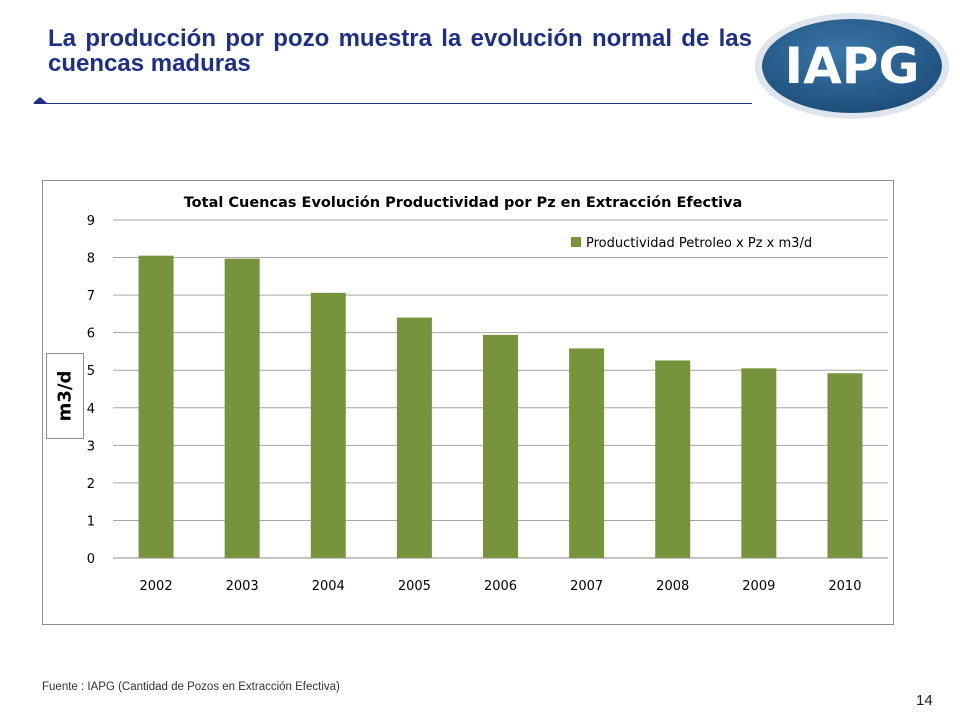 The image size is (960, 720). I want to click on legend: Productividad Petroleo x Pz x m3/d, so click(691, 243).